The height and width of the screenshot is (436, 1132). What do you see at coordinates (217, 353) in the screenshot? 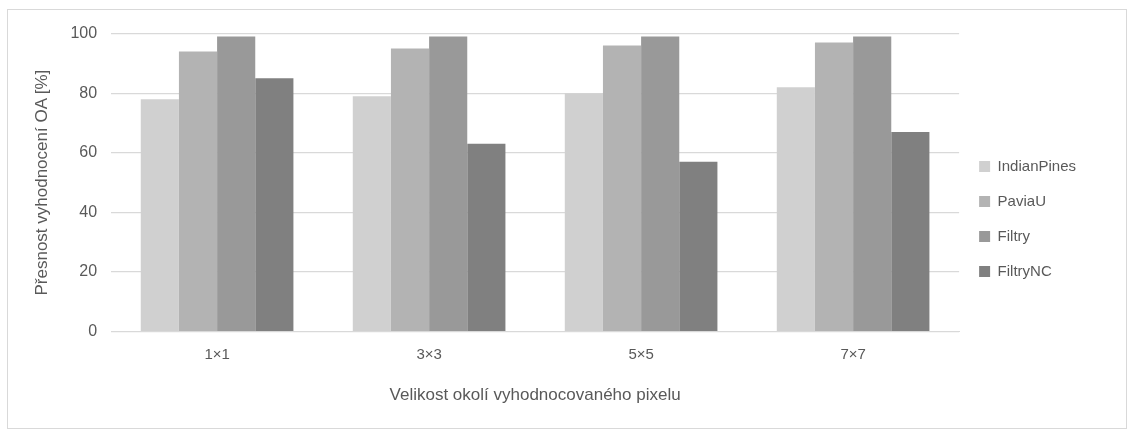
I see `x-tick-label: 1×1` at bounding box center [217, 353].